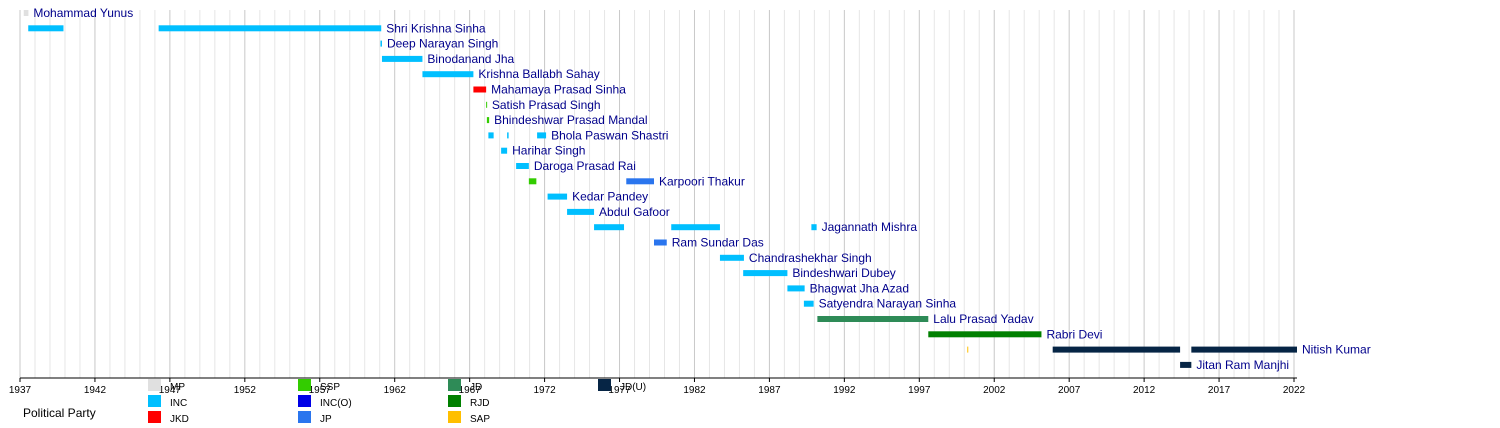 Image resolution: width=1500 pixels, height=428 pixels. What do you see at coordinates (544, 390) in the screenshot?
I see `x-tick-label: 1972` at bounding box center [544, 390].